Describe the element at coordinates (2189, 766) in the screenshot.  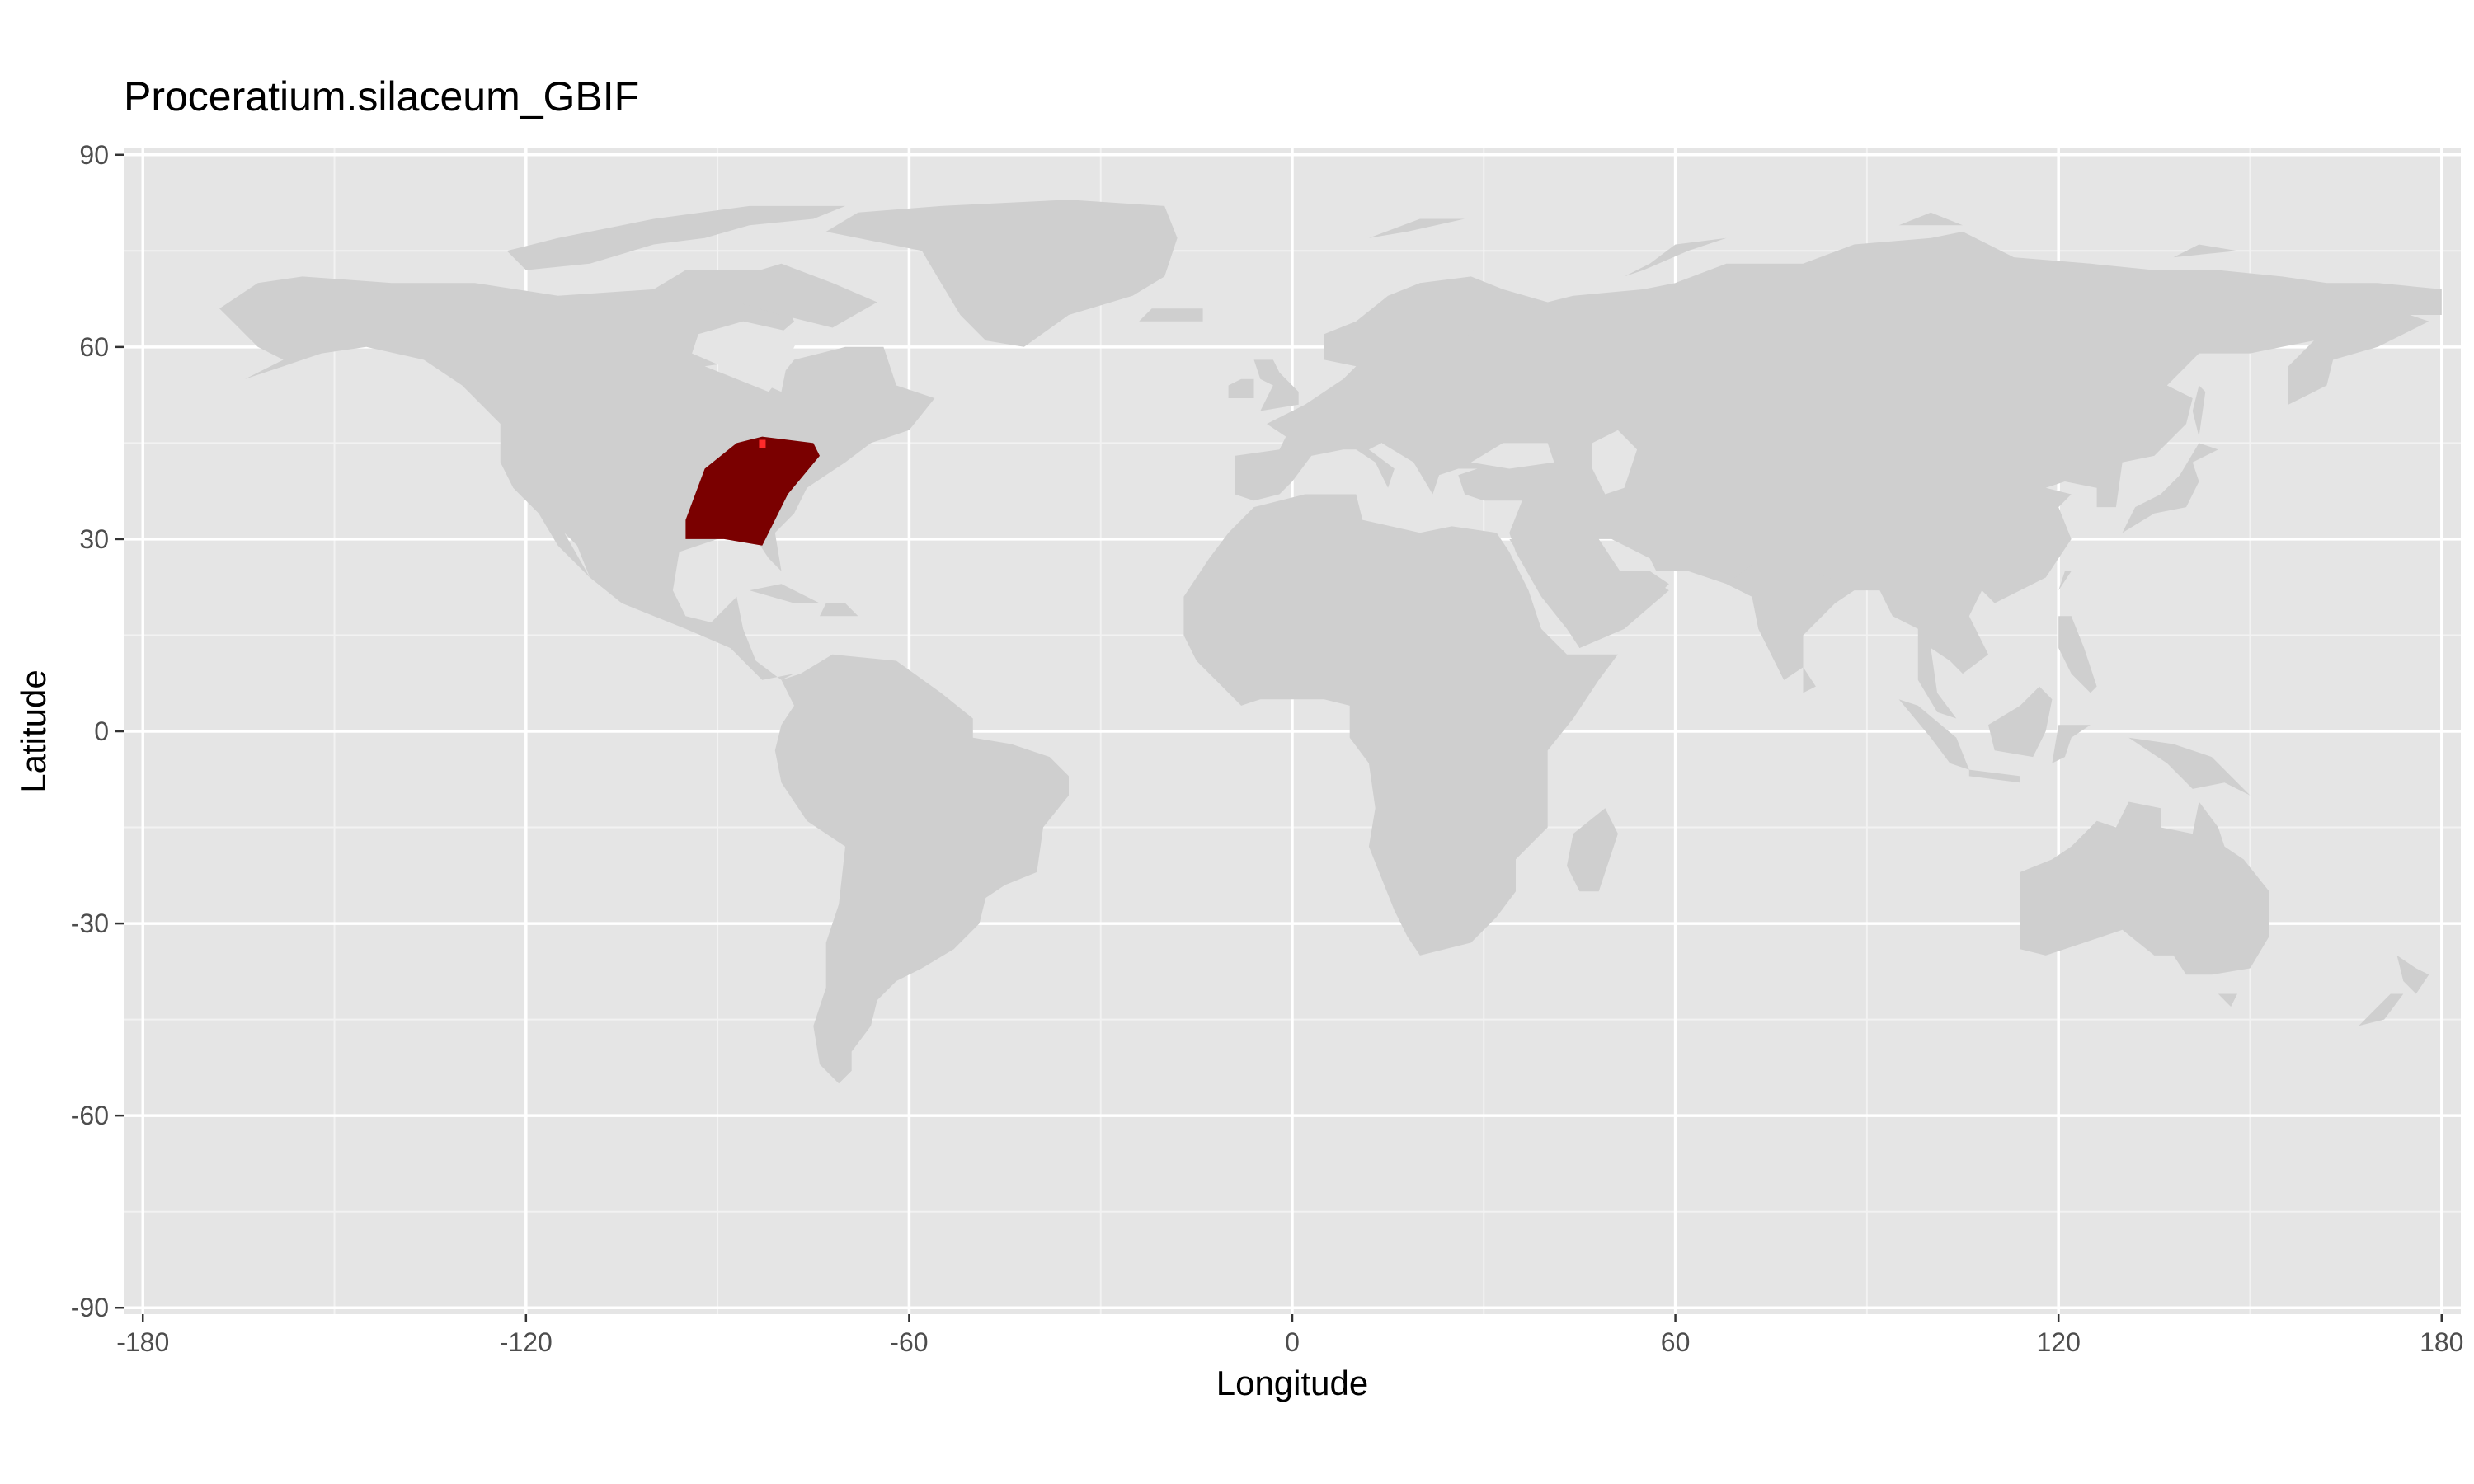
I see `new-guinea-land` at that location.